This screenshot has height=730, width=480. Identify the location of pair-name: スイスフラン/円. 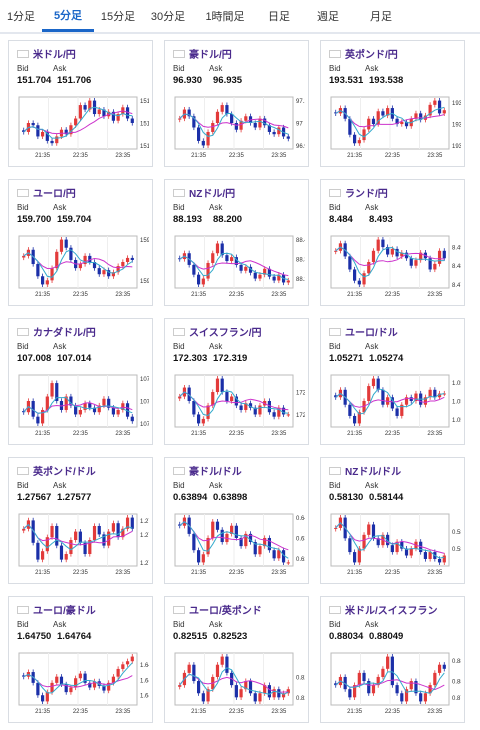
(225, 333).